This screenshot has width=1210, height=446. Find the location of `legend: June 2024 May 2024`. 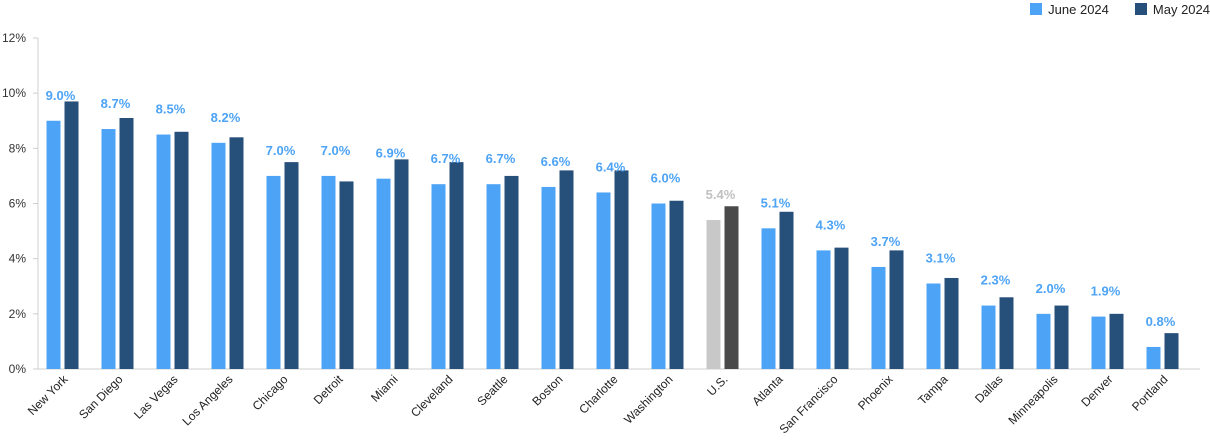

legend: June 2024 May 2024 is located at coordinates (1120, 9).